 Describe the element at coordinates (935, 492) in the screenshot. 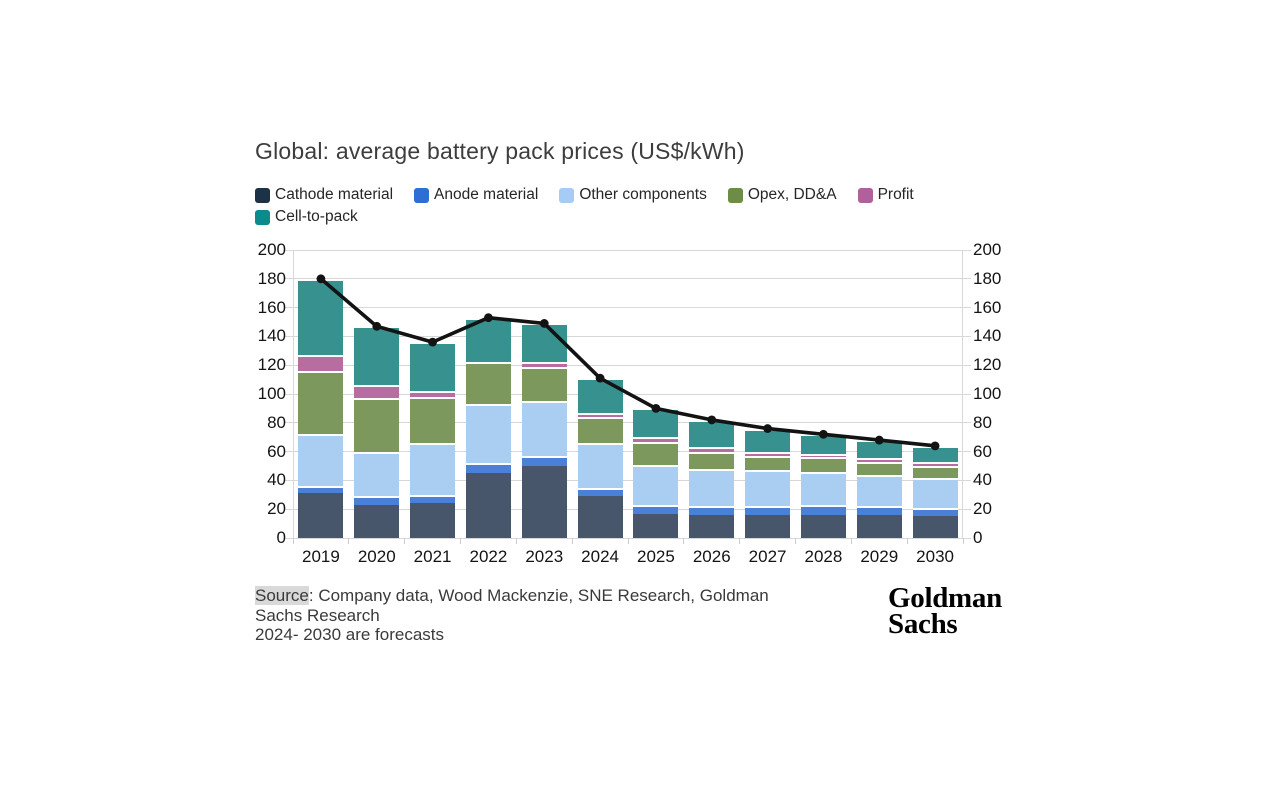

I see `bar-segment-other-components-2030` at that location.